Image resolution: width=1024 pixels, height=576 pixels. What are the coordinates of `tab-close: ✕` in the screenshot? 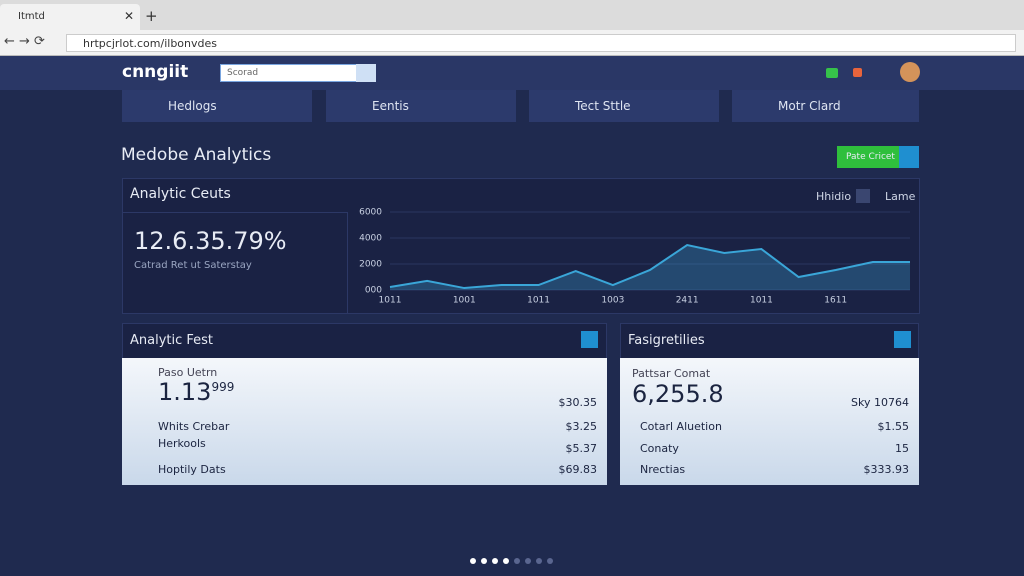 It's located at (129, 16).